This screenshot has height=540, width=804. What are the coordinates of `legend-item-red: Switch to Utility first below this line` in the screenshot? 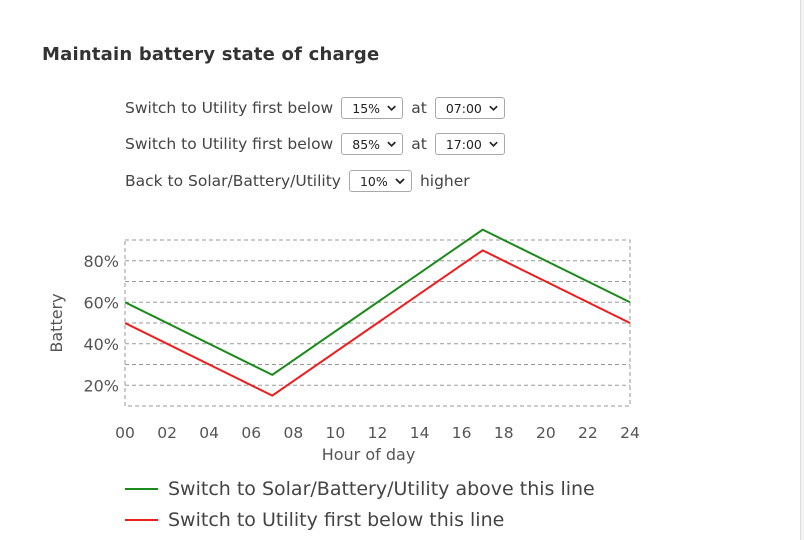 It's located at (314, 520).